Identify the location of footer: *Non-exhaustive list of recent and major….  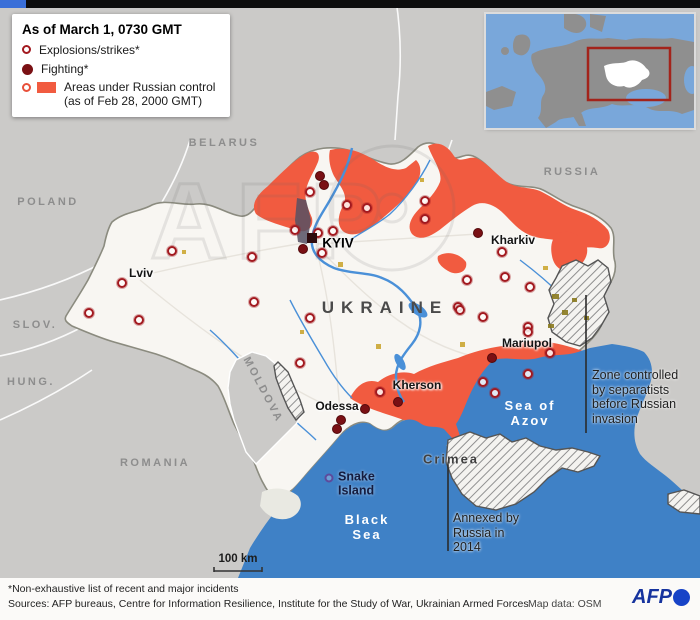
(350, 599).